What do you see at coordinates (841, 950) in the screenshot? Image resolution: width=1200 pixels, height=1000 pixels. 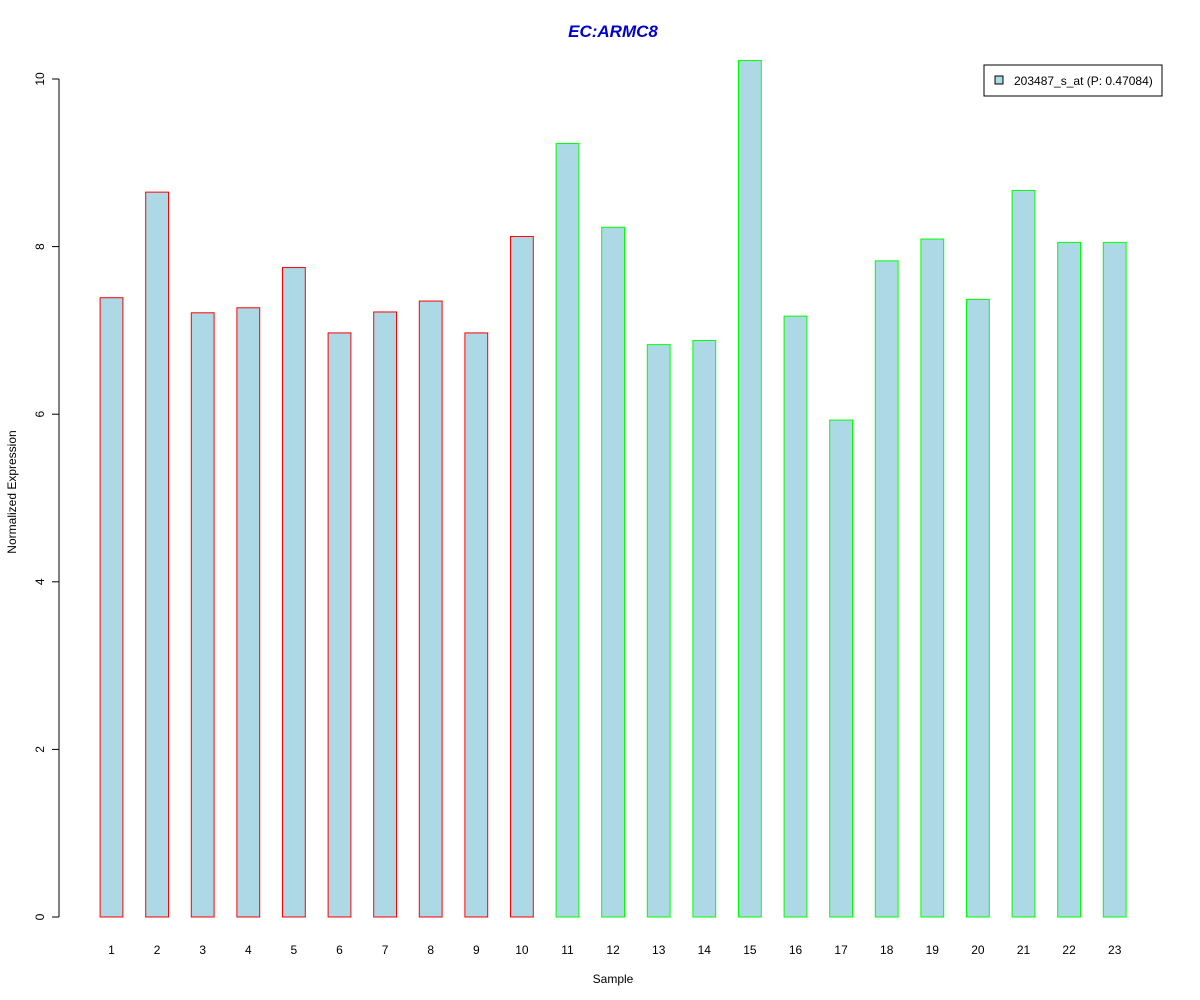 I see `x-tick-label: 17` at bounding box center [841, 950].